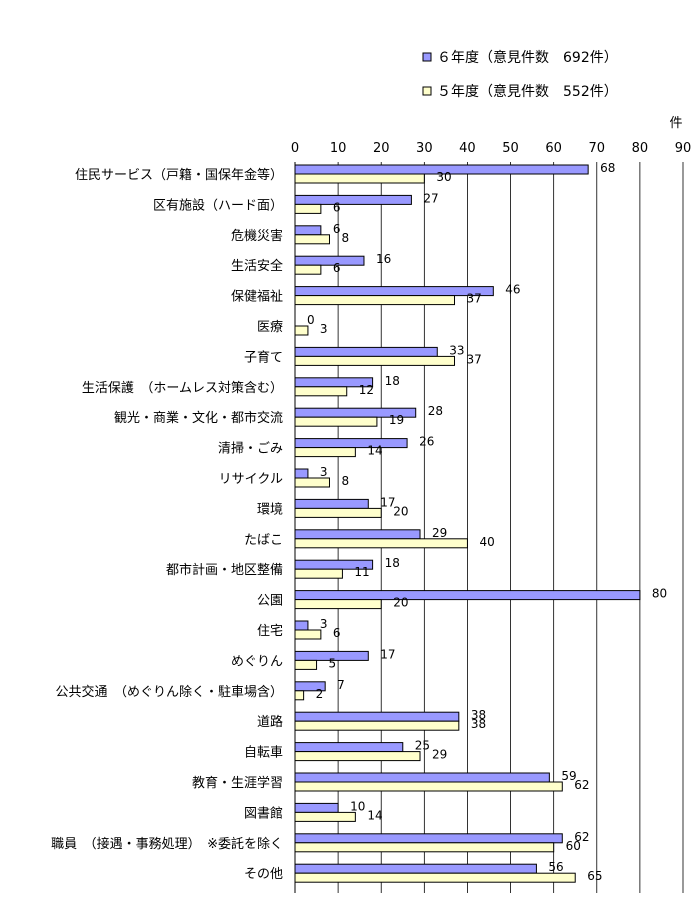 The width and height of the screenshot is (700, 908). I want to click on category-label: 公共交通 （めぐりん除く・駐車場含）, so click(169, 692).